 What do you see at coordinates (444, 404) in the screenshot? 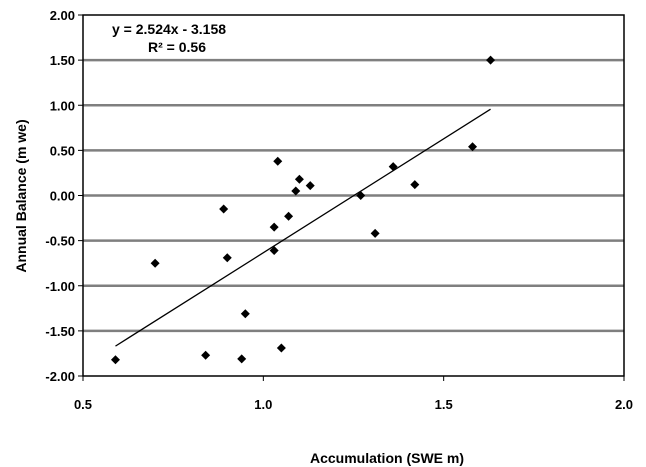
I see `x-tick-label: 1.5` at bounding box center [444, 404].